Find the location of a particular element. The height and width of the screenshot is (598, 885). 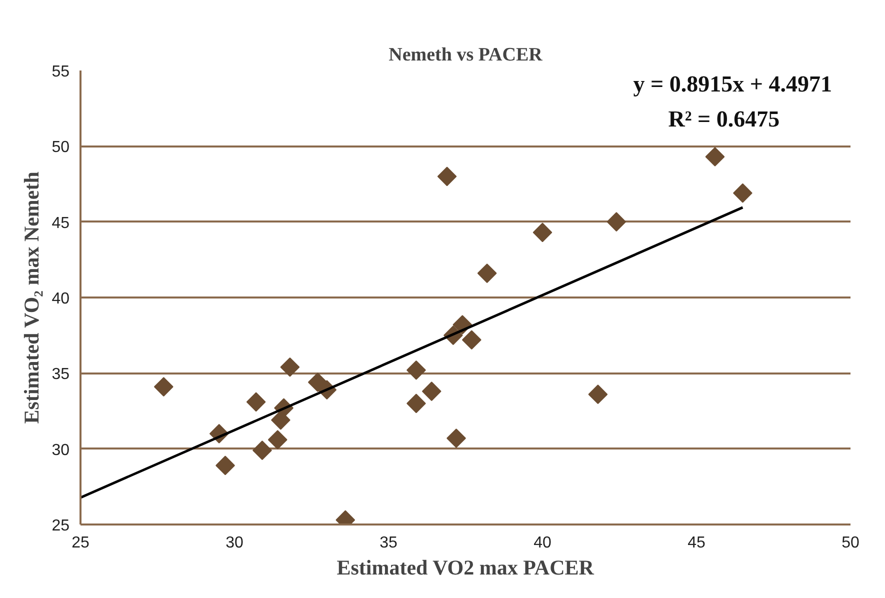

y-tick-label: 25 is located at coordinates (61, 526).